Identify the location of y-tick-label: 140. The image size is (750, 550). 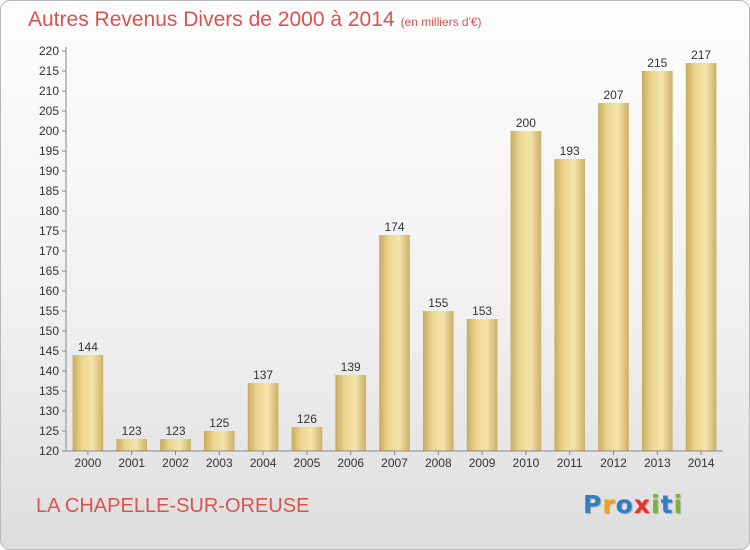
(49, 371).